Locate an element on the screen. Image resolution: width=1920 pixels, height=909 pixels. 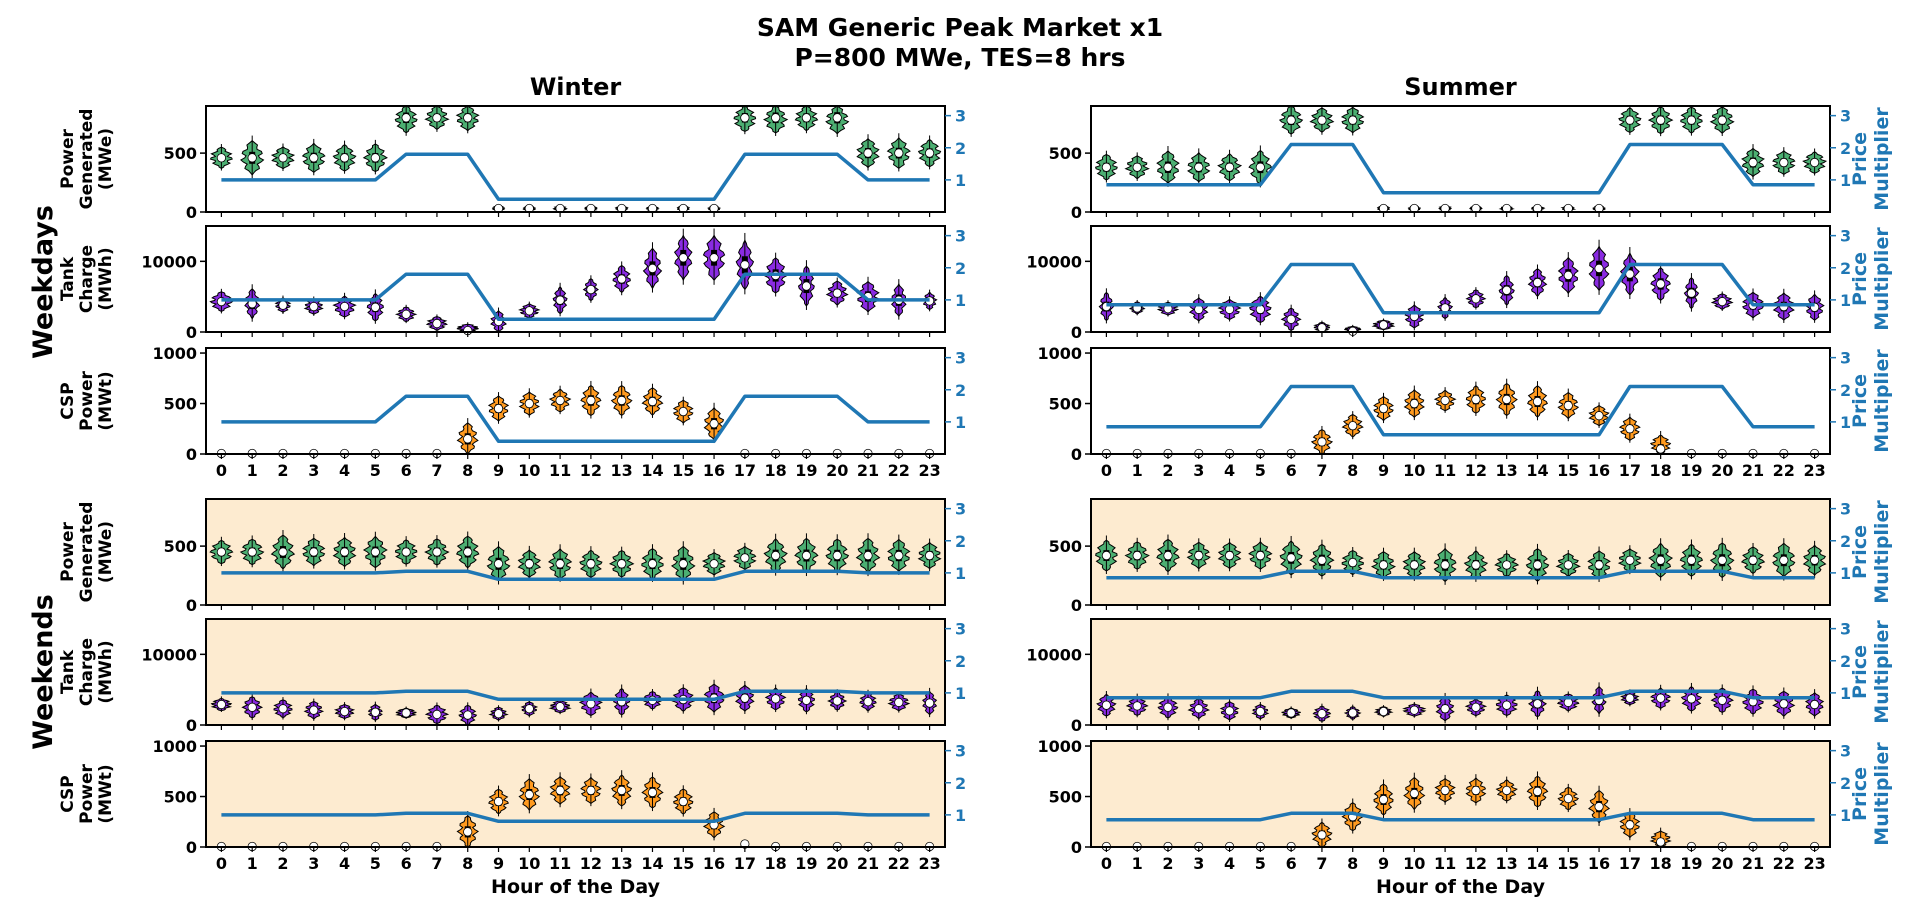
x-tick-label: 14 is located at coordinates (1537, 470).